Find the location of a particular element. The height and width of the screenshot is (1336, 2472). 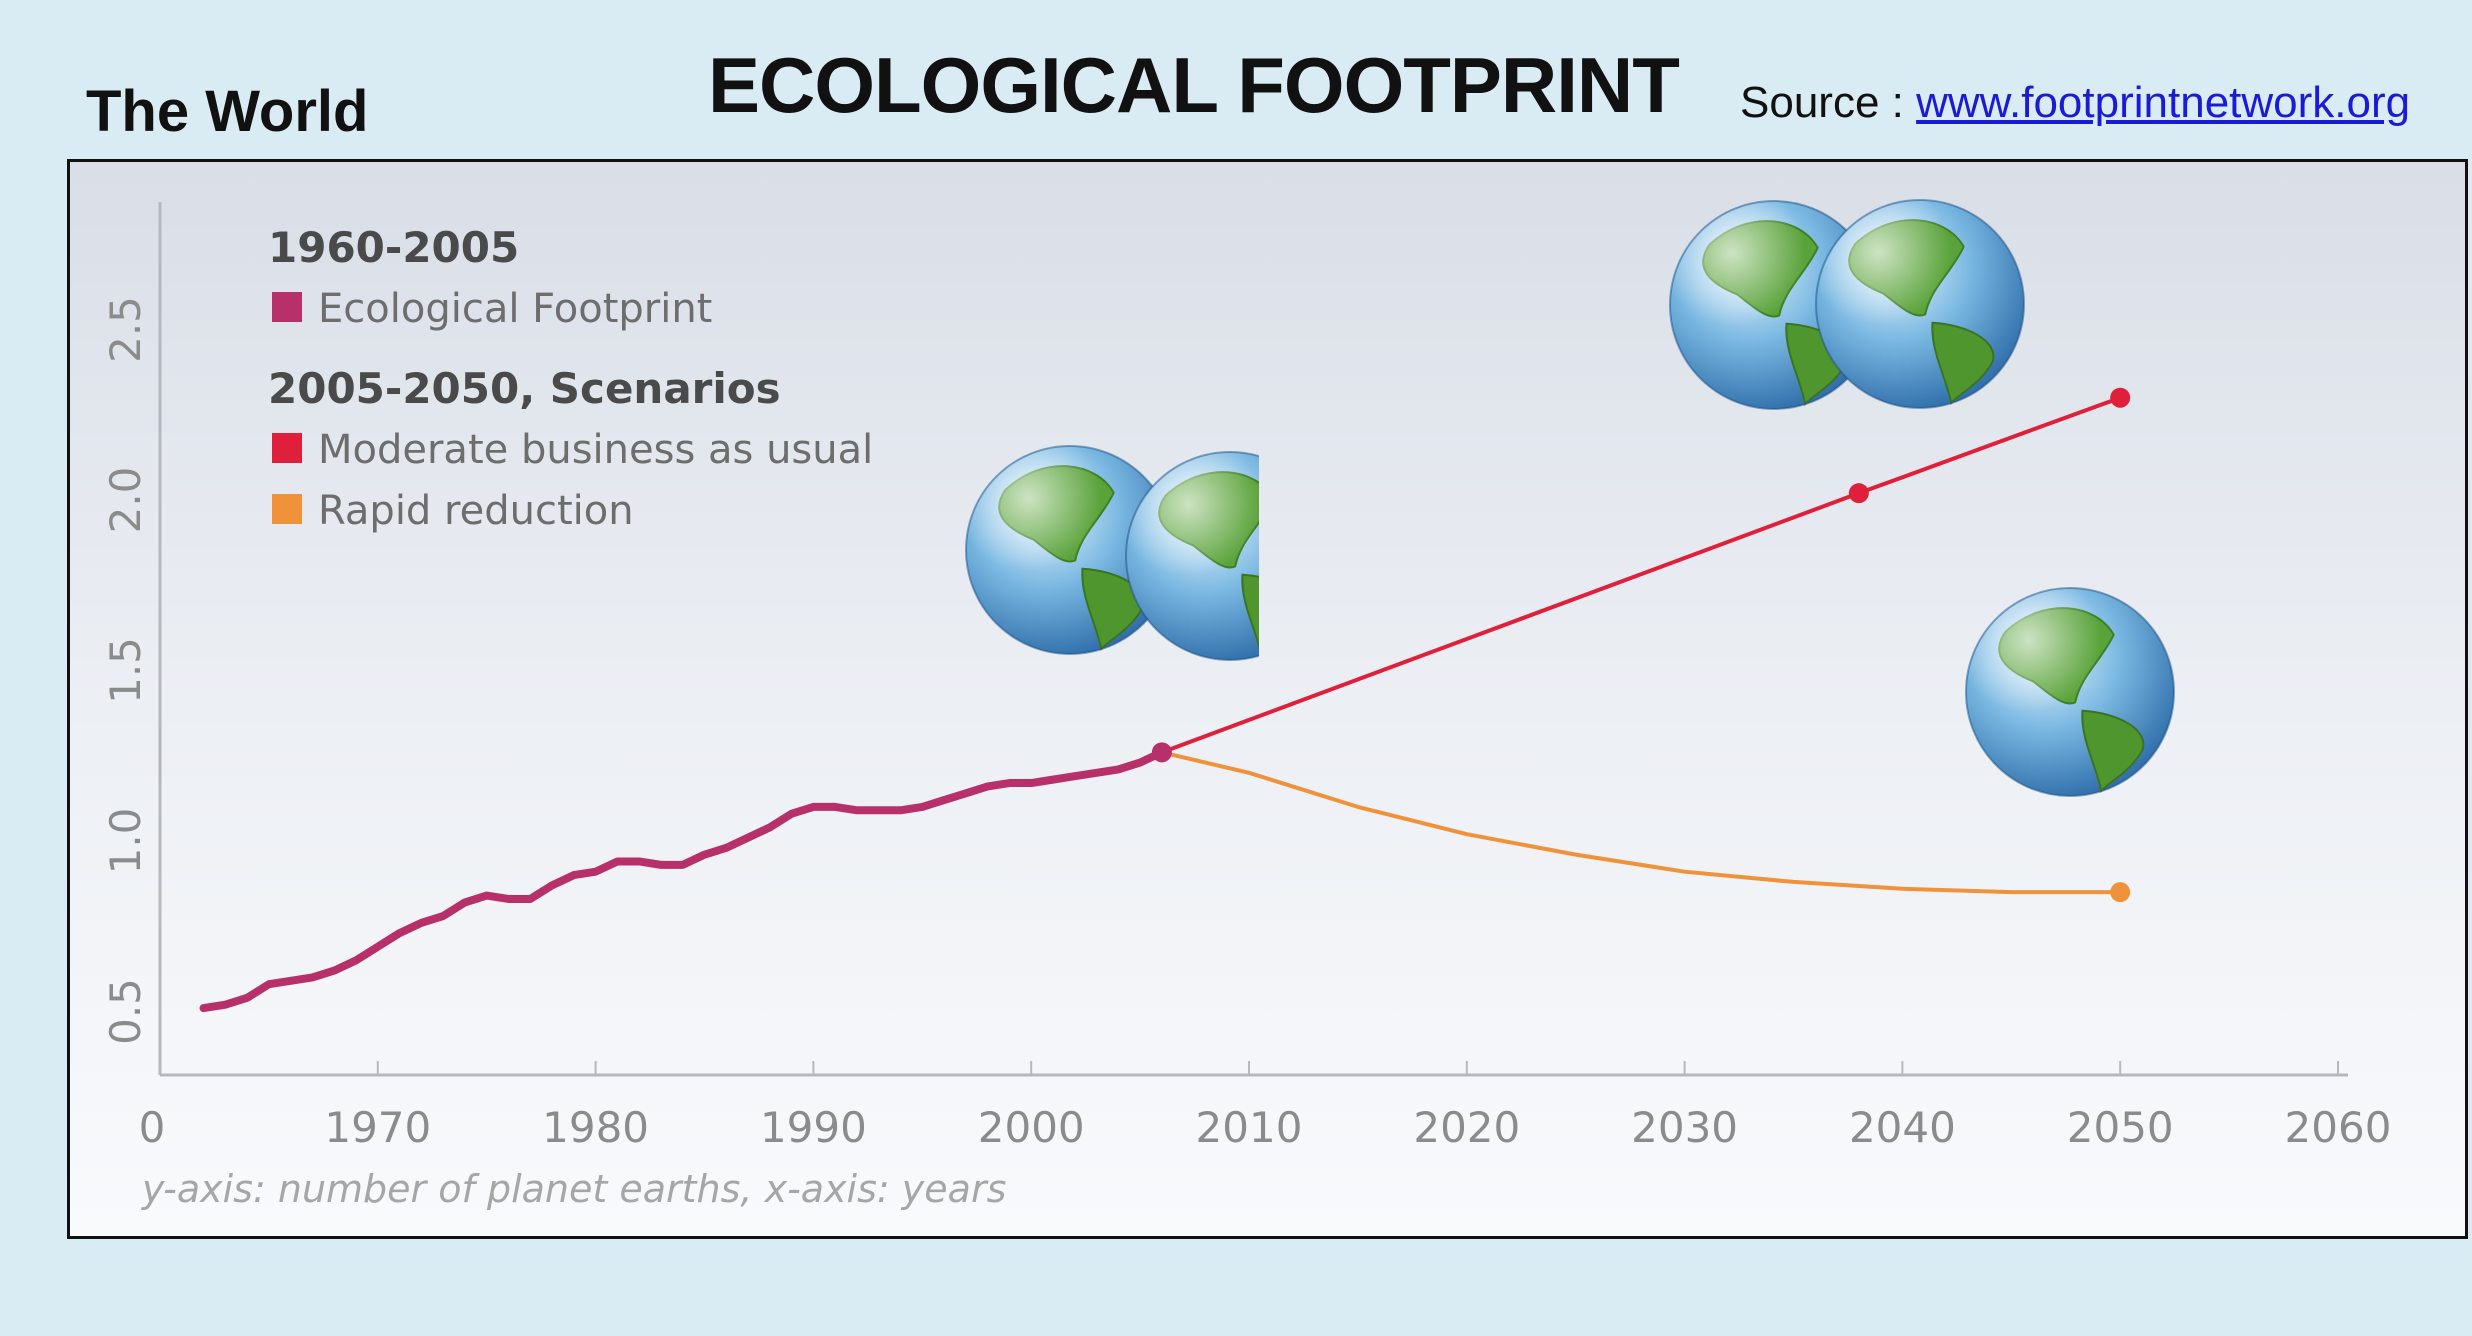

series-line-rapid-reduction is located at coordinates (1641, 822).